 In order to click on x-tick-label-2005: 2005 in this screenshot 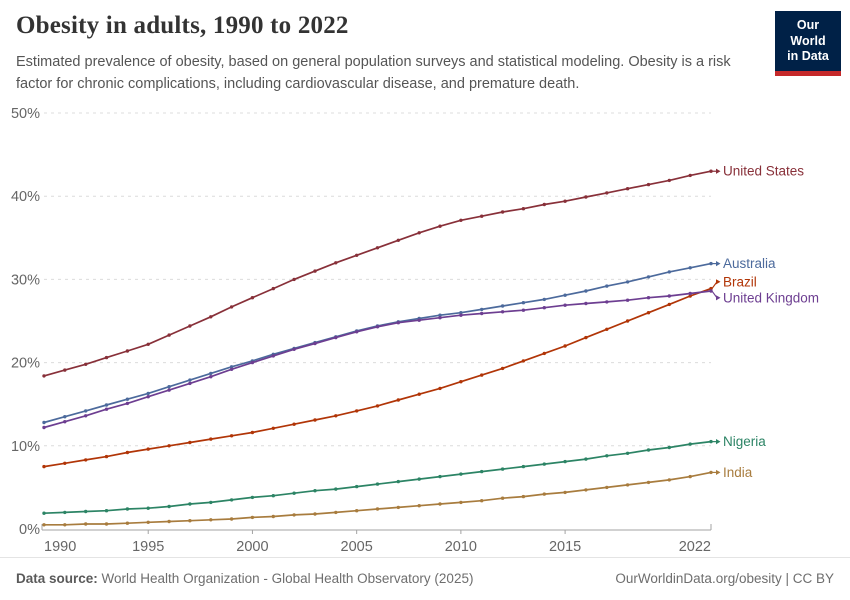, I will do `click(357, 547)`.